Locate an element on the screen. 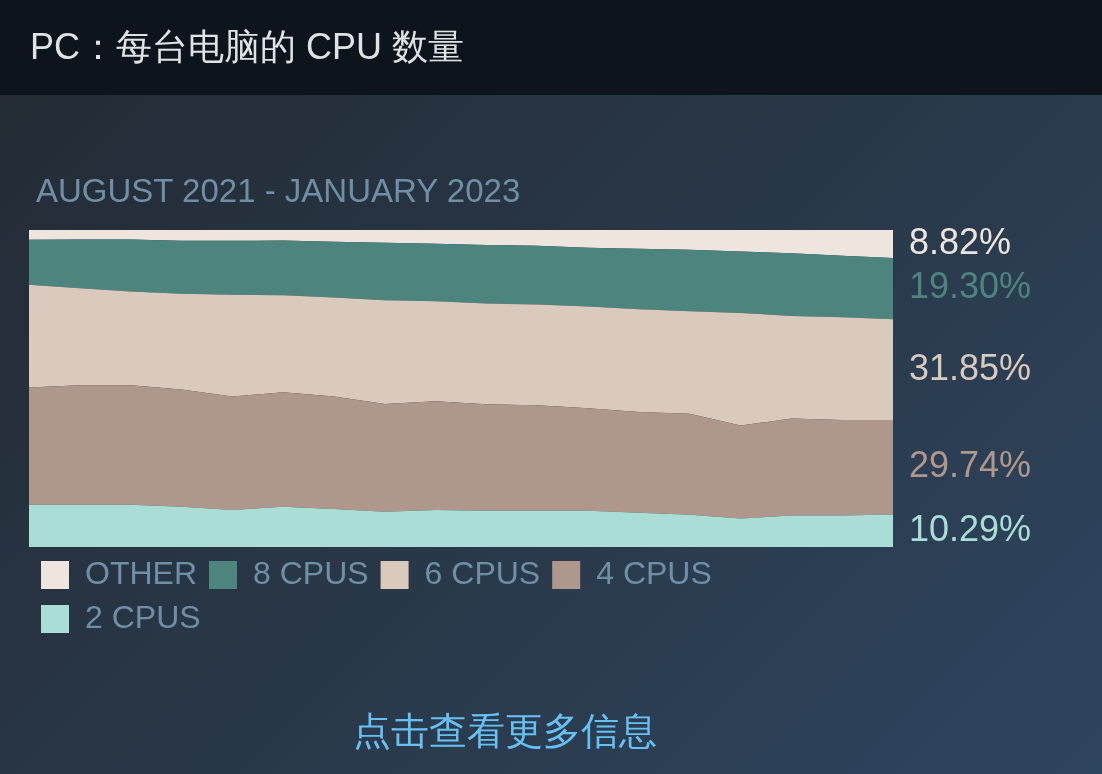 Image resolution: width=1102 pixels, height=774 pixels. legend-label: 2 CPUS is located at coordinates (143, 616).